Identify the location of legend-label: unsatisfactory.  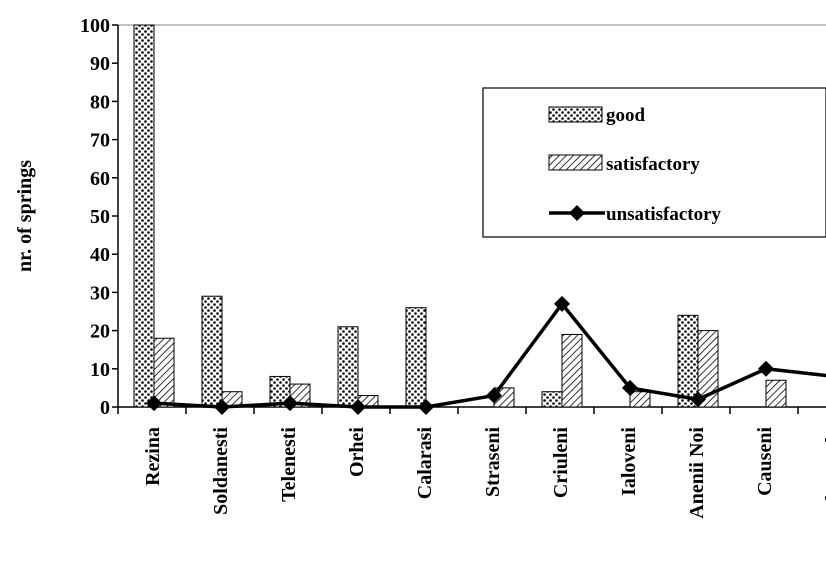
(664, 214).